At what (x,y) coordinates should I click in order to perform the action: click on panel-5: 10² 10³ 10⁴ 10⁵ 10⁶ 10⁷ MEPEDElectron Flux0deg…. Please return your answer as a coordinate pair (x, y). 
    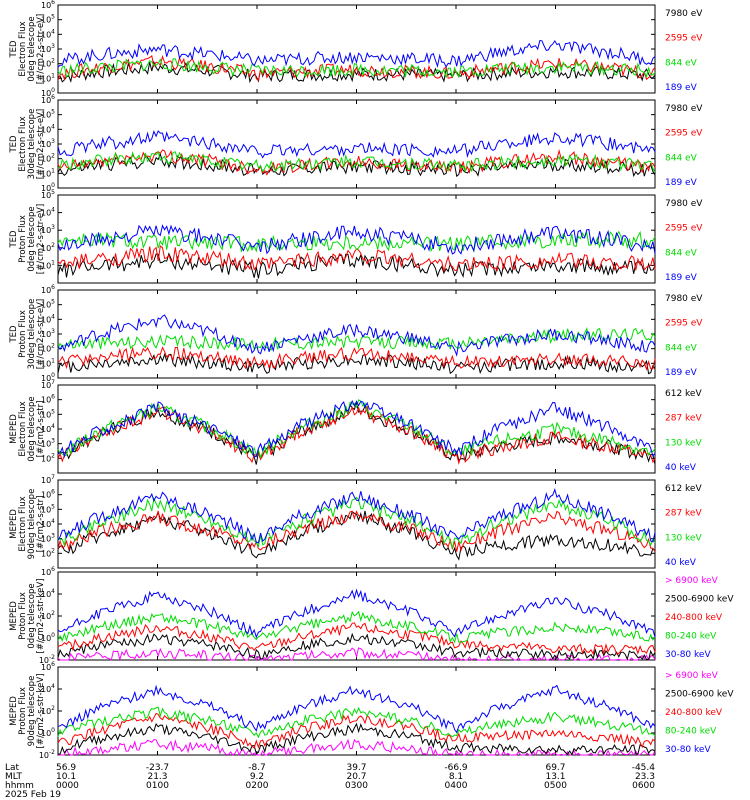
    Looking at the image, I should click on (355, 426).